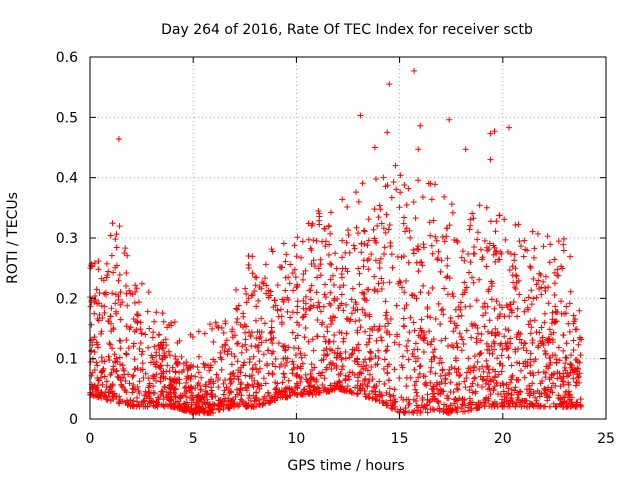  I want to click on y-tick-label: 0.6, so click(67, 58).